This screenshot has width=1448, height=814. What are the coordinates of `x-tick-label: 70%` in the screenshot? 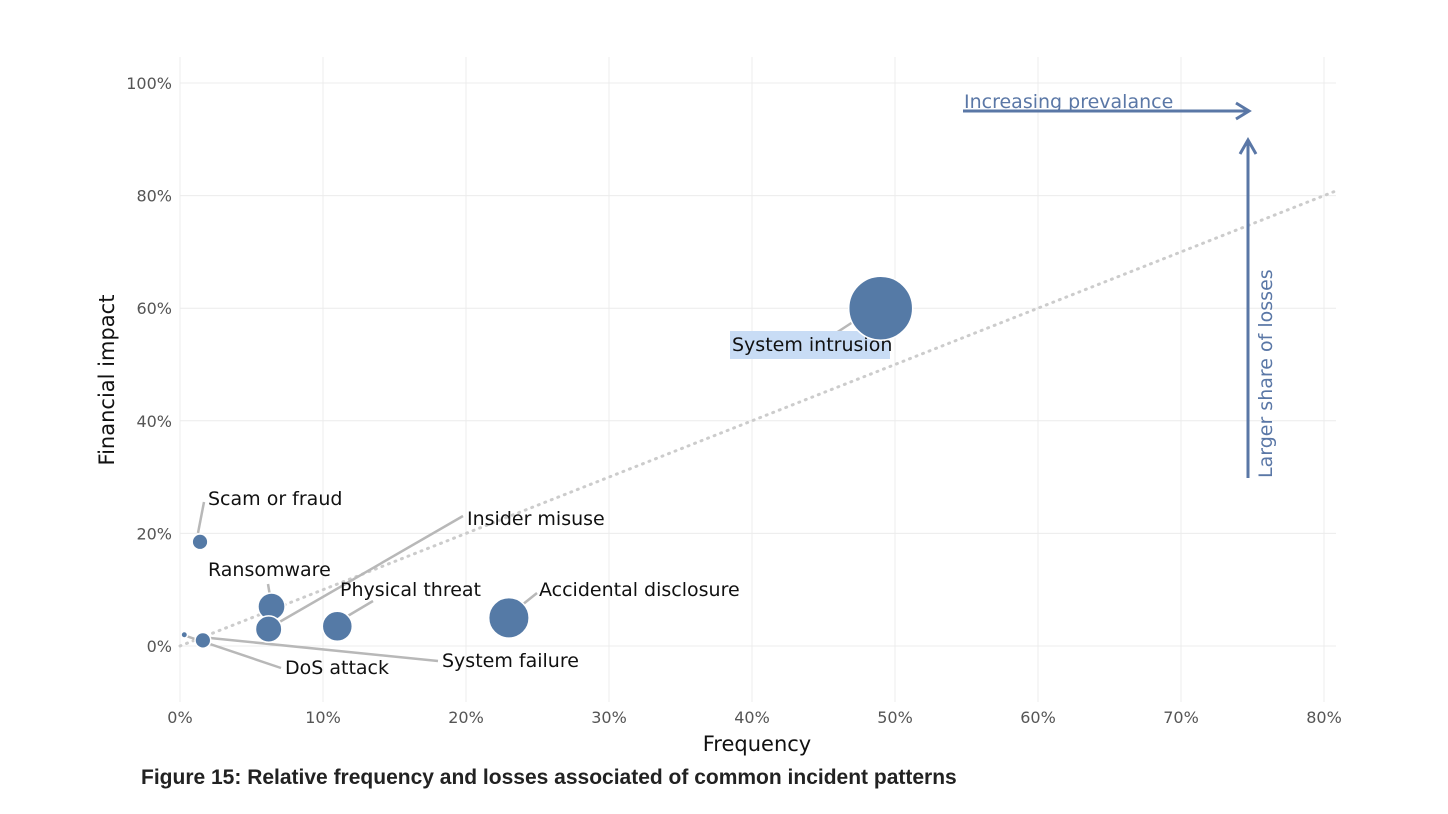 It's located at (1181, 717).